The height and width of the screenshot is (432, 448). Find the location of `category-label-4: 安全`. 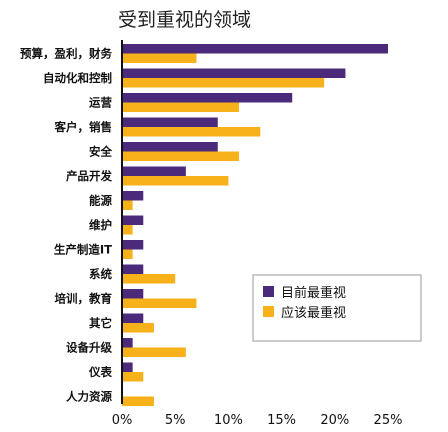

category-label-4: 安全 is located at coordinates (100, 152).